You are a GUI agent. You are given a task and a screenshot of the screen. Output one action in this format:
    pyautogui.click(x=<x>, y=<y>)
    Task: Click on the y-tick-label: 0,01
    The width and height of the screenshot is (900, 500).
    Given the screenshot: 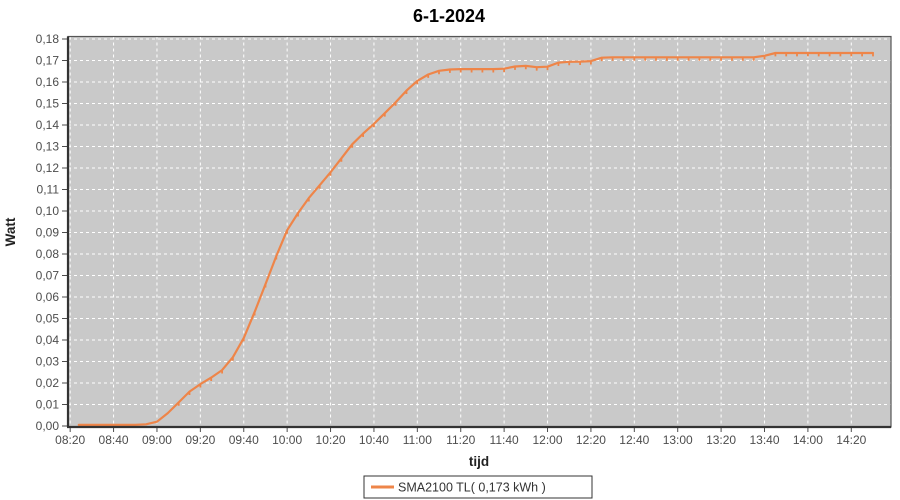 What is the action you would take?
    pyautogui.click(x=48, y=405)
    